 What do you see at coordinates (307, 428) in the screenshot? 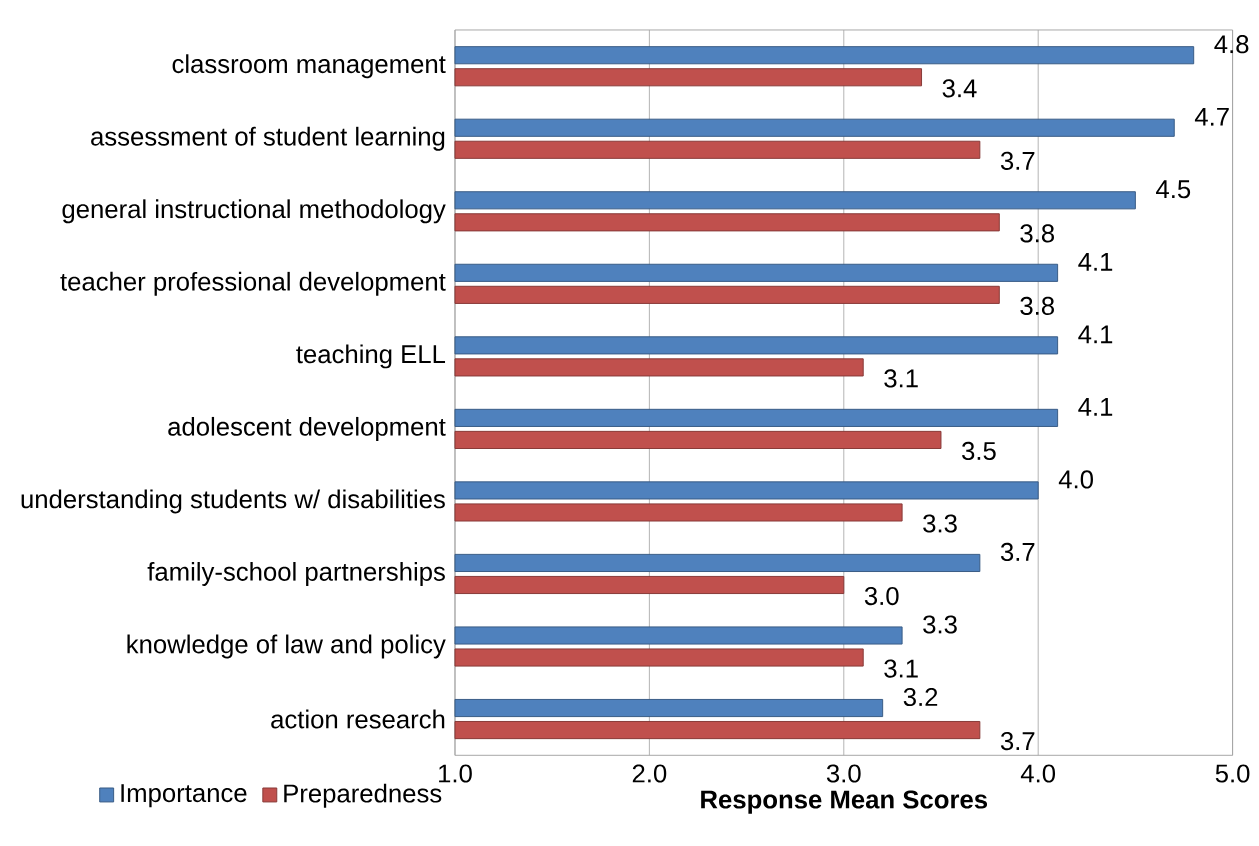
I see `y-tick-label: adolescent development` at bounding box center [307, 428].